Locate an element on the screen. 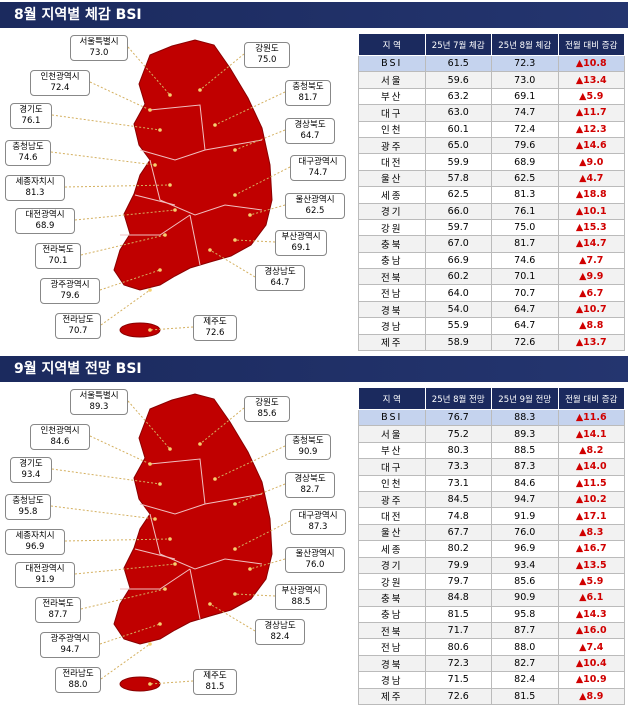 The image size is (628, 708). region-value: 76.1 is located at coordinates (31, 121).